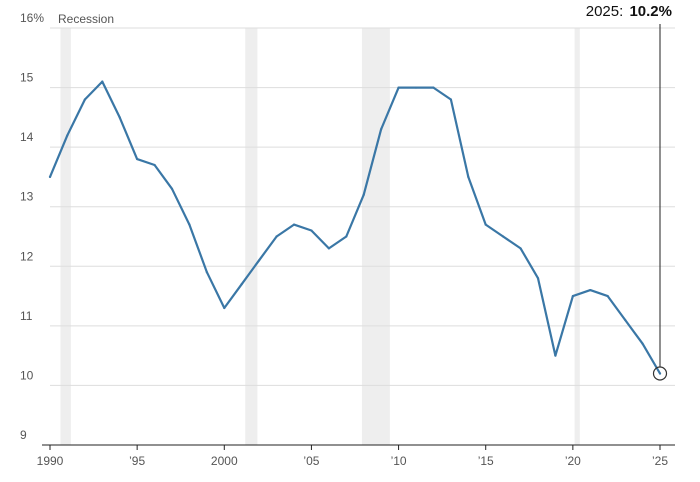 This screenshot has height=482, width=700. I want to click on x-tick-label: ’15, so click(486, 461).